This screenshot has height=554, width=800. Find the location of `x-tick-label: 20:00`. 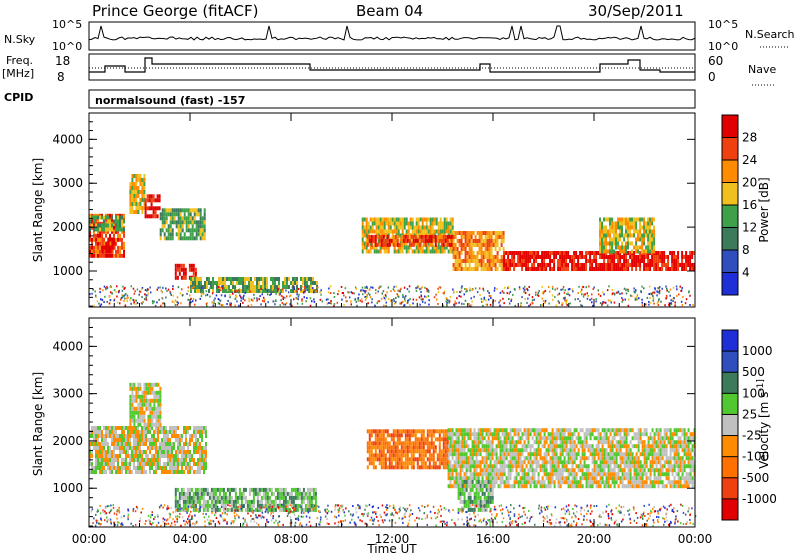

x-tick-label: 20:00 is located at coordinates (594, 539).